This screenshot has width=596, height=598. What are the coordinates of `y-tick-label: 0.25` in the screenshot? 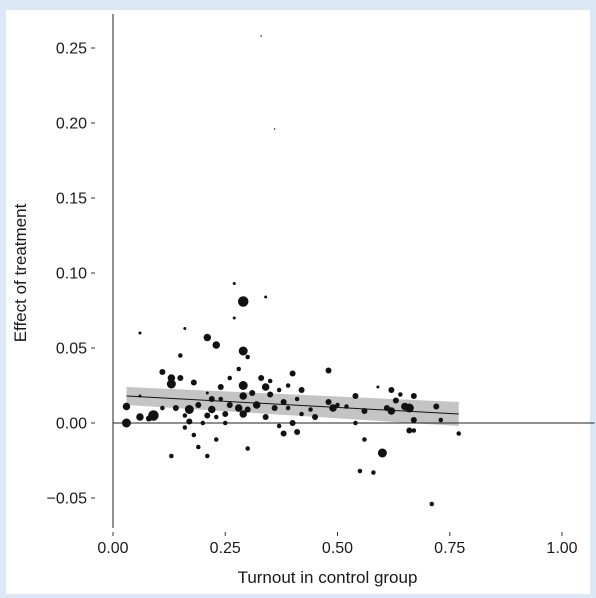 It's located at (71, 49).